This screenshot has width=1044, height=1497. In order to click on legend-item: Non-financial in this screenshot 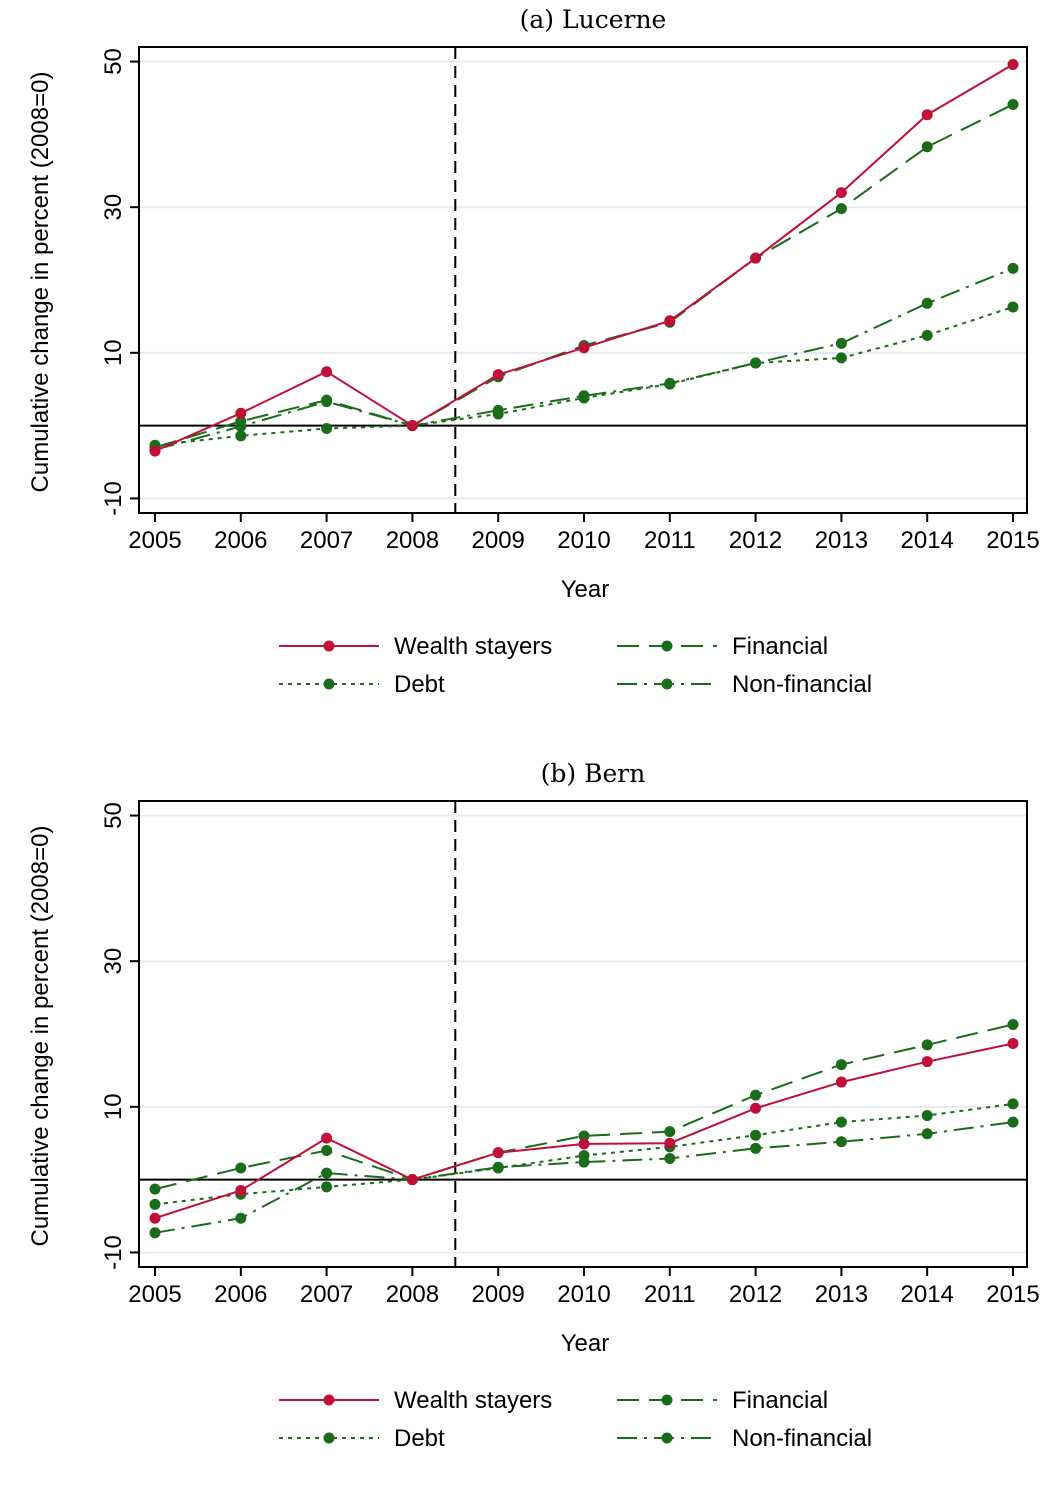, I will do `click(744, 684)`.